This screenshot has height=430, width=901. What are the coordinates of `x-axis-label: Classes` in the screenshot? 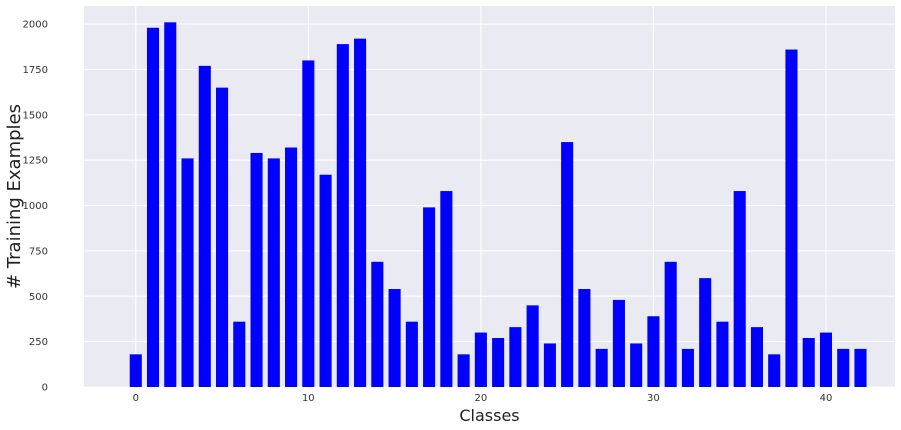 It's located at (489, 415).